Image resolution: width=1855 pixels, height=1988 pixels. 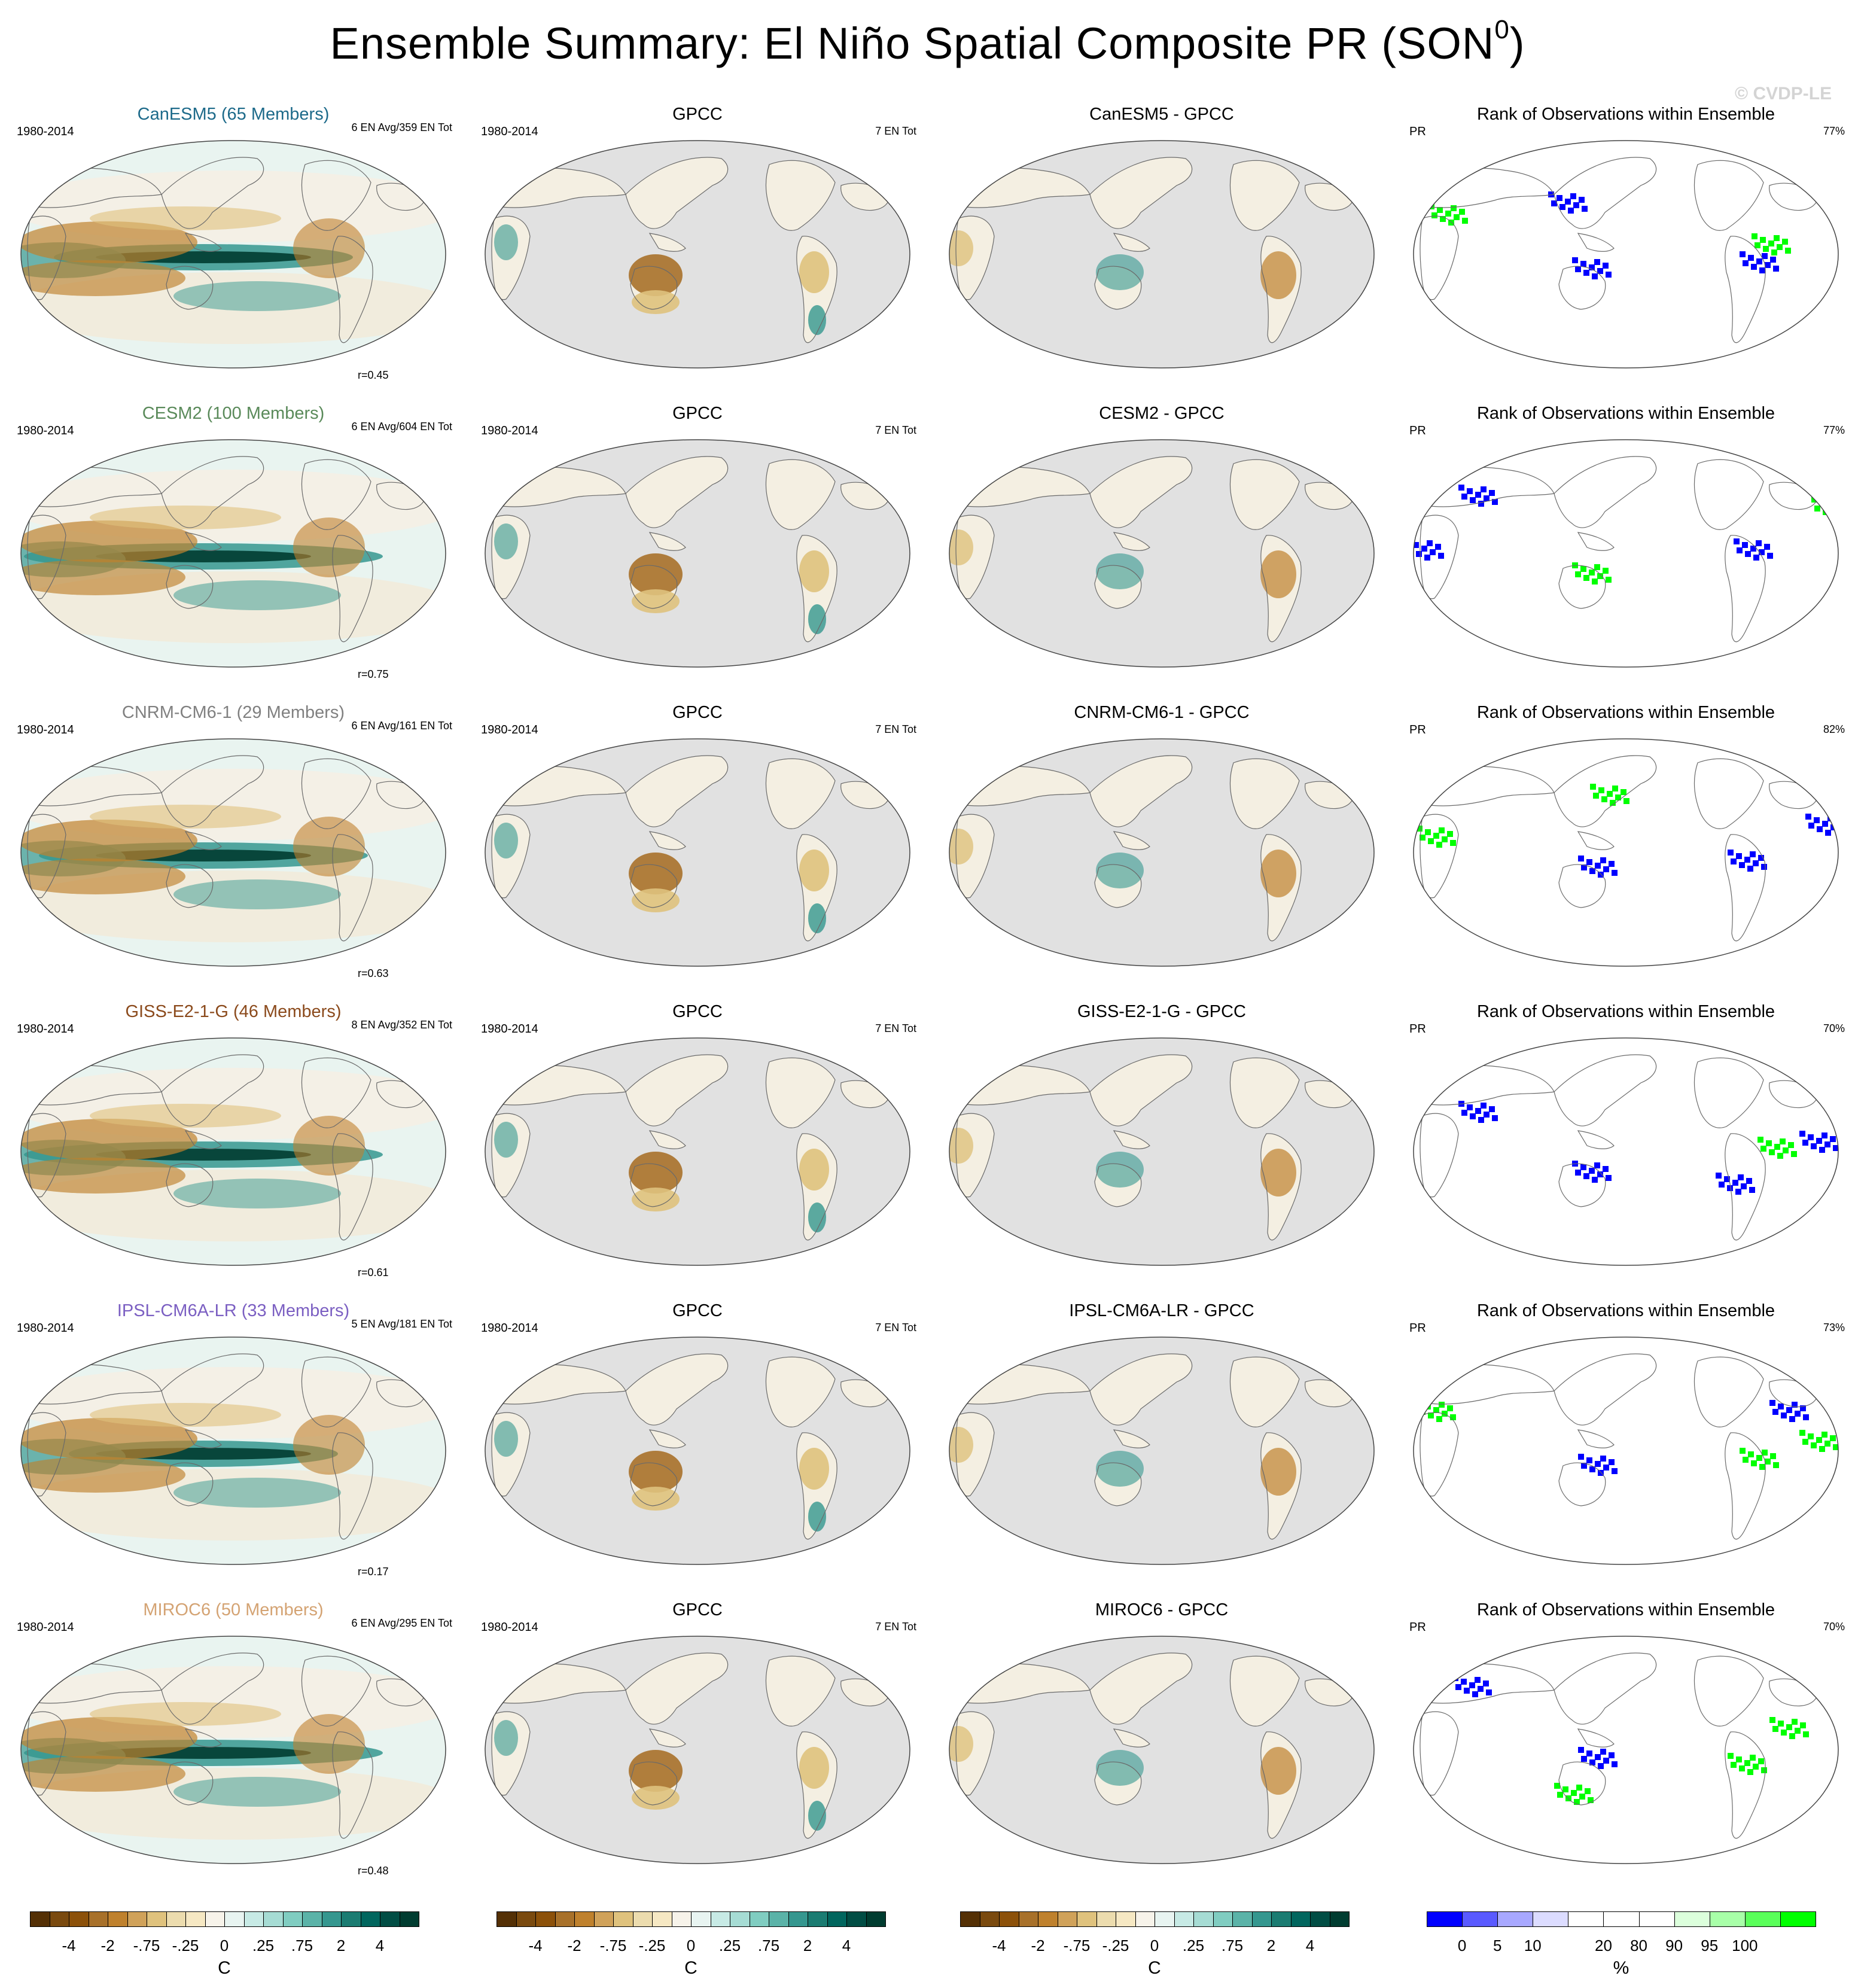 What do you see at coordinates (1417, 1628) in the screenshot?
I see `panel-left-label: PR` at bounding box center [1417, 1628].